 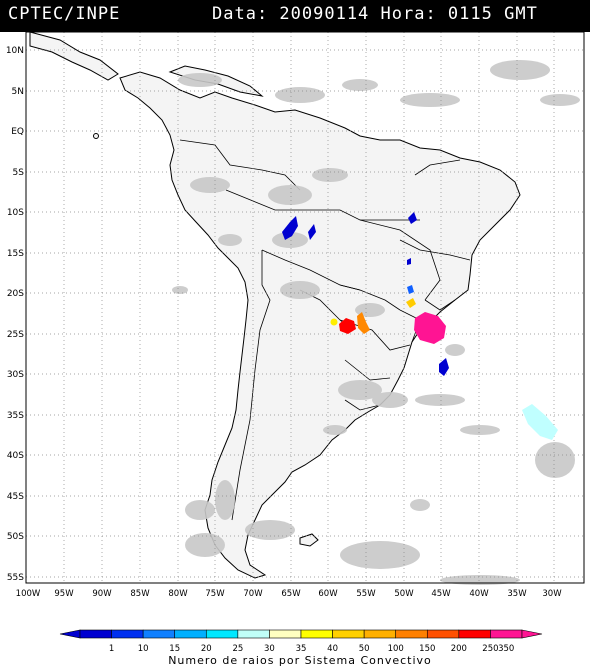 I want to click on lat-label: 15S, so click(x=15, y=254).